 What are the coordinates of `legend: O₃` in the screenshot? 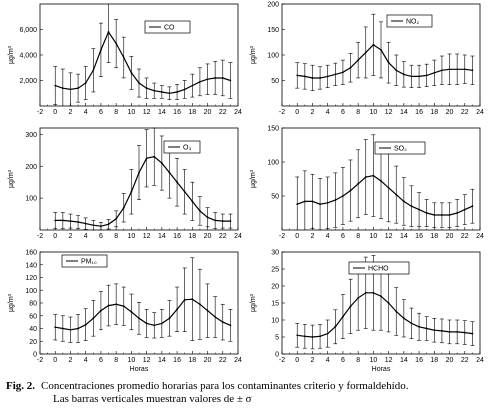 It's located at (182, 147).